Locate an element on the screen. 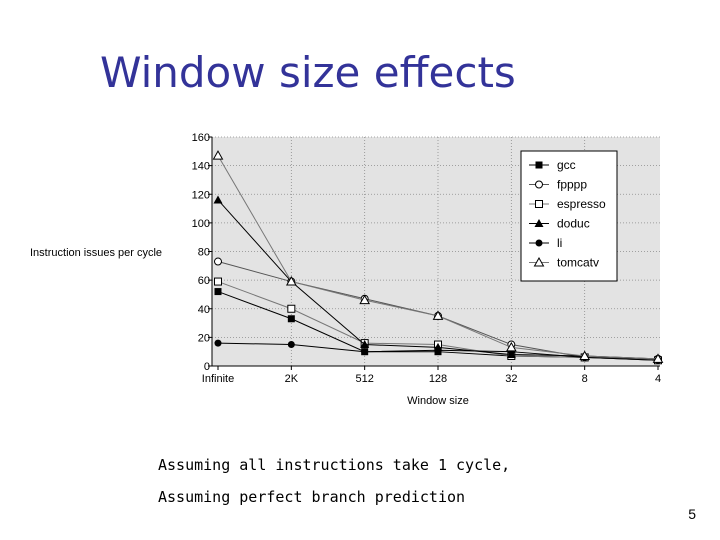  legend-marker-fpppp is located at coordinates (539, 184).